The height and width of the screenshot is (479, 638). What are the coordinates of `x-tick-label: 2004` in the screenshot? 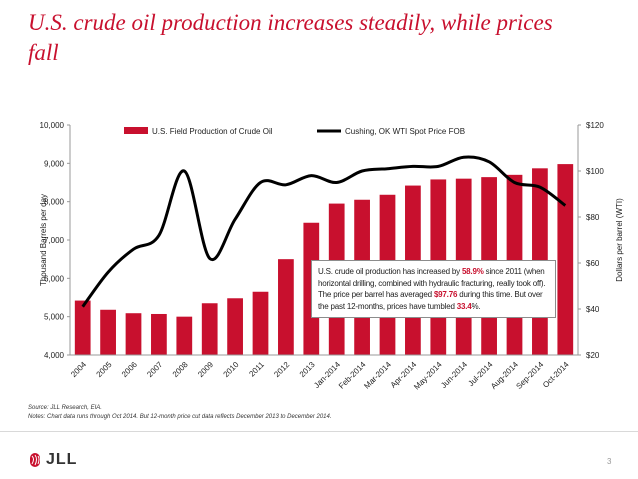 It's located at (78, 369).